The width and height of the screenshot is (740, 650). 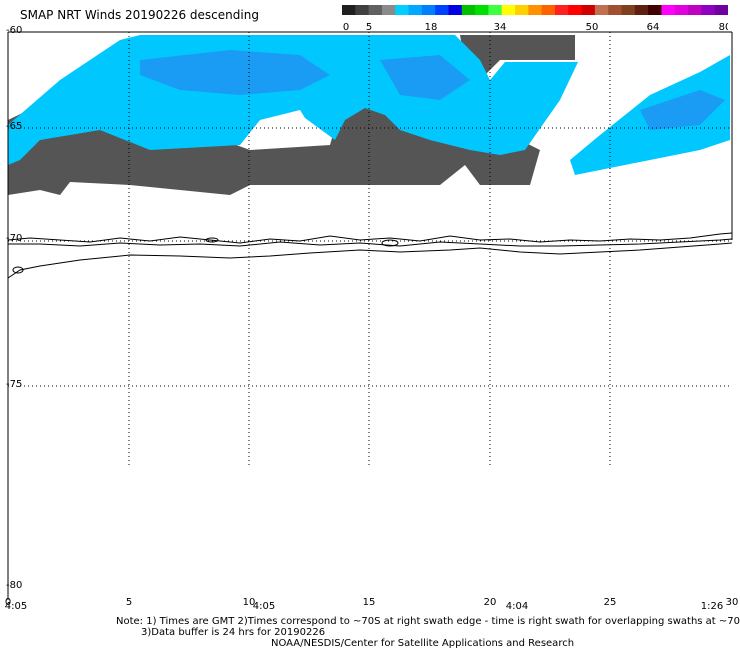 What do you see at coordinates (346, 27) in the screenshot?
I see `colorbar-tick-label: 0` at bounding box center [346, 27].